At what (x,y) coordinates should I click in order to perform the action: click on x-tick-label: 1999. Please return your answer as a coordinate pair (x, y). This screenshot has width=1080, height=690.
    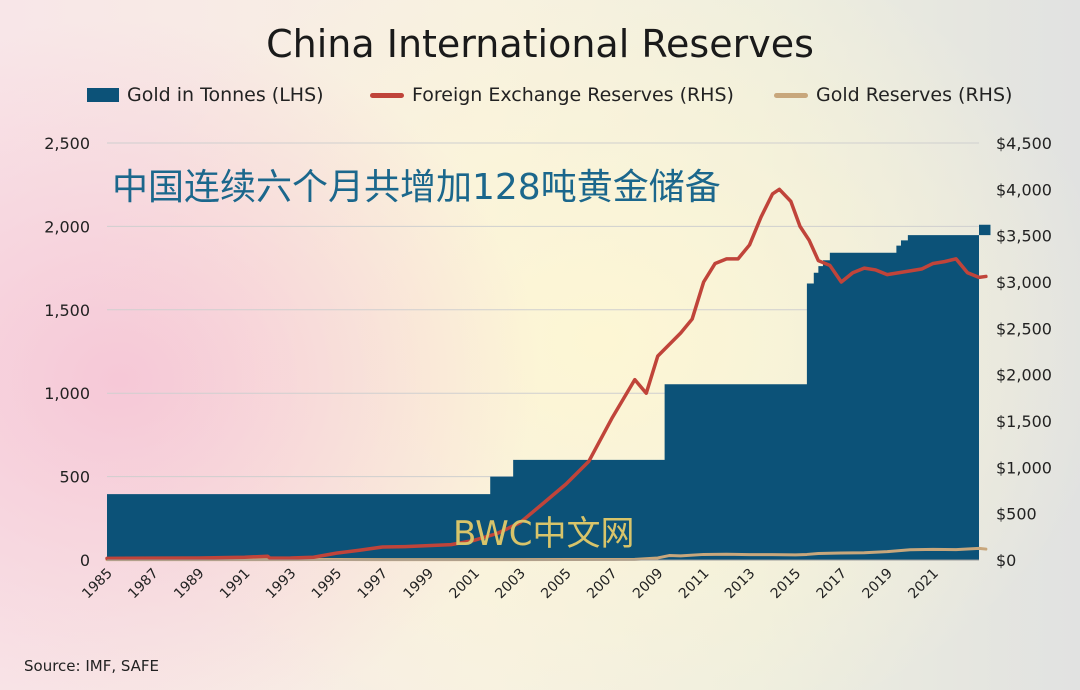
    Looking at the image, I should click on (419, 584).